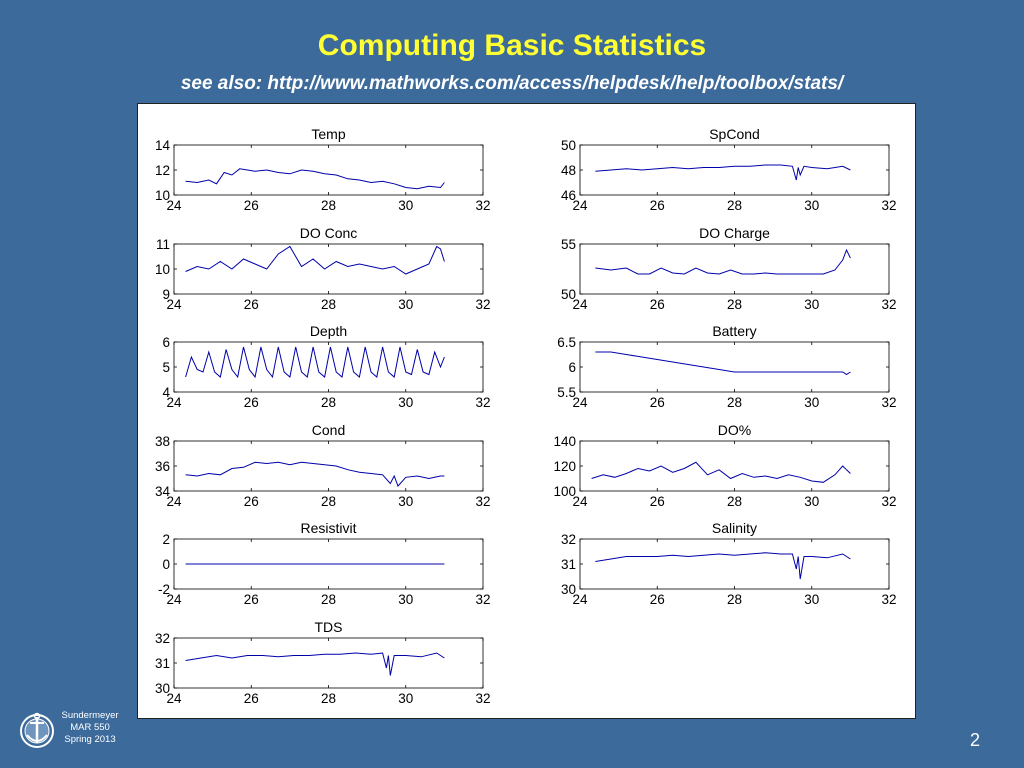 This screenshot has height=768, width=1024. What do you see at coordinates (328, 528) in the screenshot?
I see `chart-title-resistivit: Resistivit` at bounding box center [328, 528].